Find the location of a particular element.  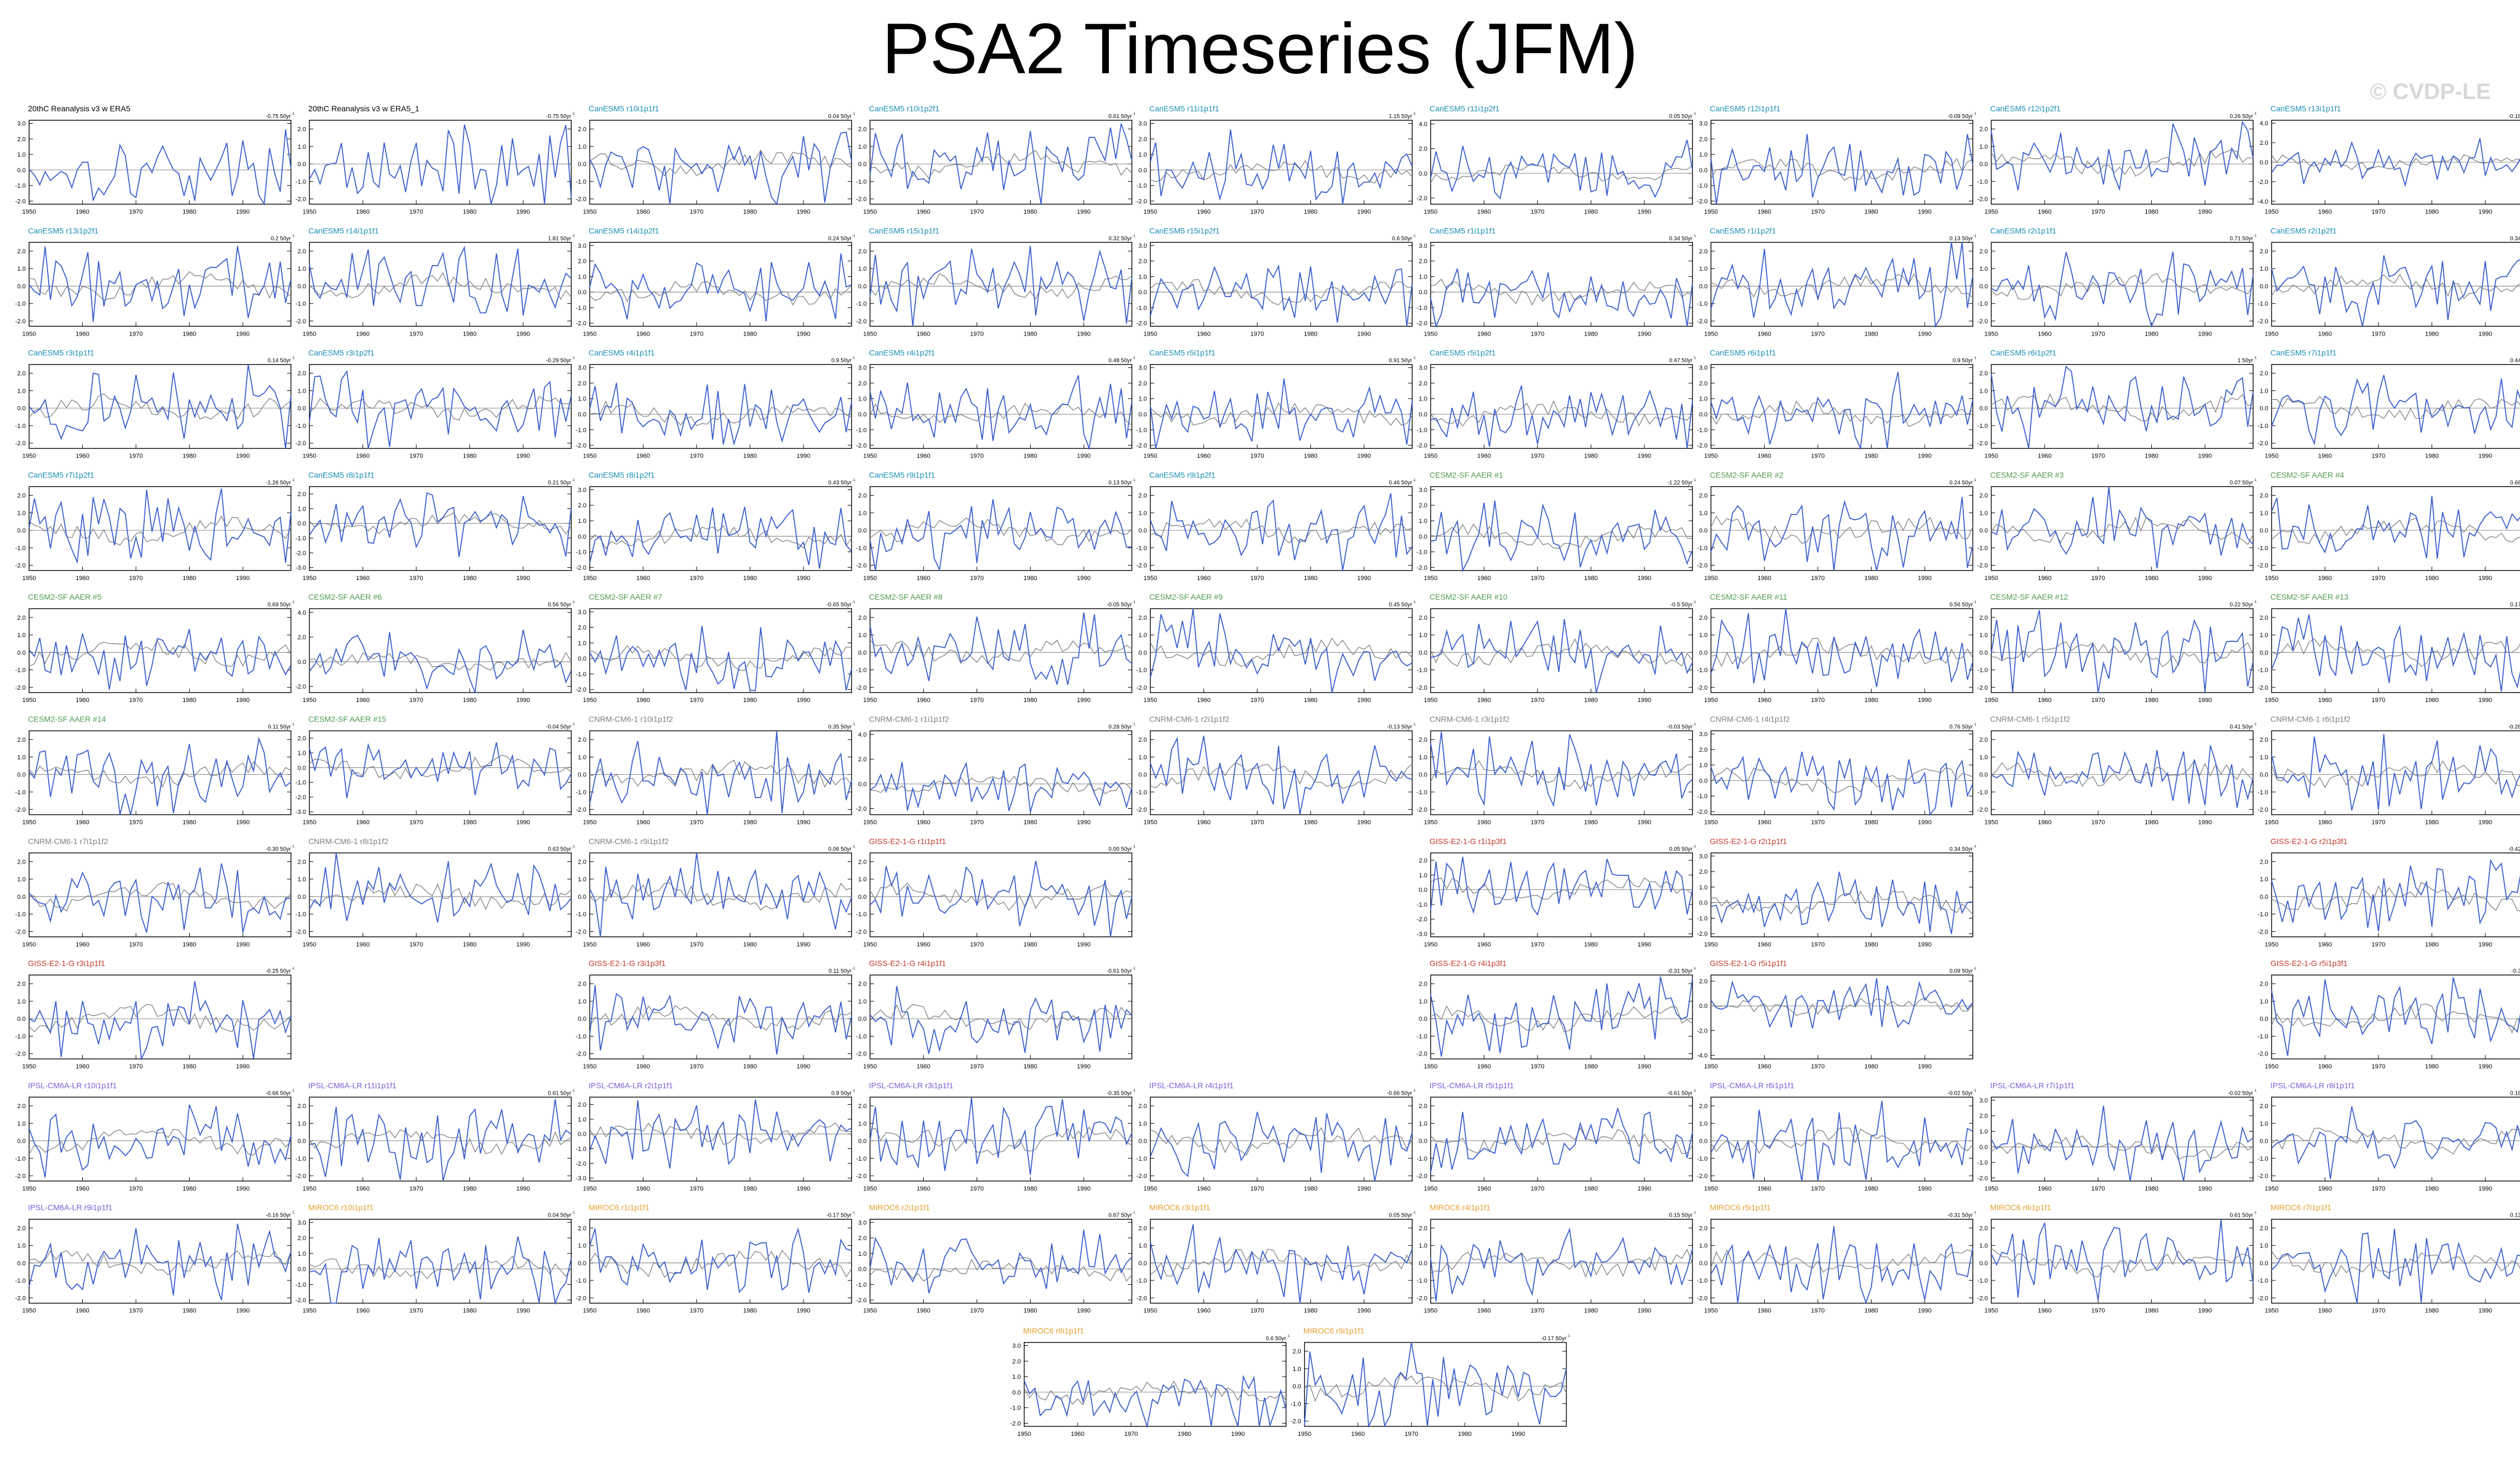

trend-label: 0.67 50yr is located at coordinates (1120, 1216).